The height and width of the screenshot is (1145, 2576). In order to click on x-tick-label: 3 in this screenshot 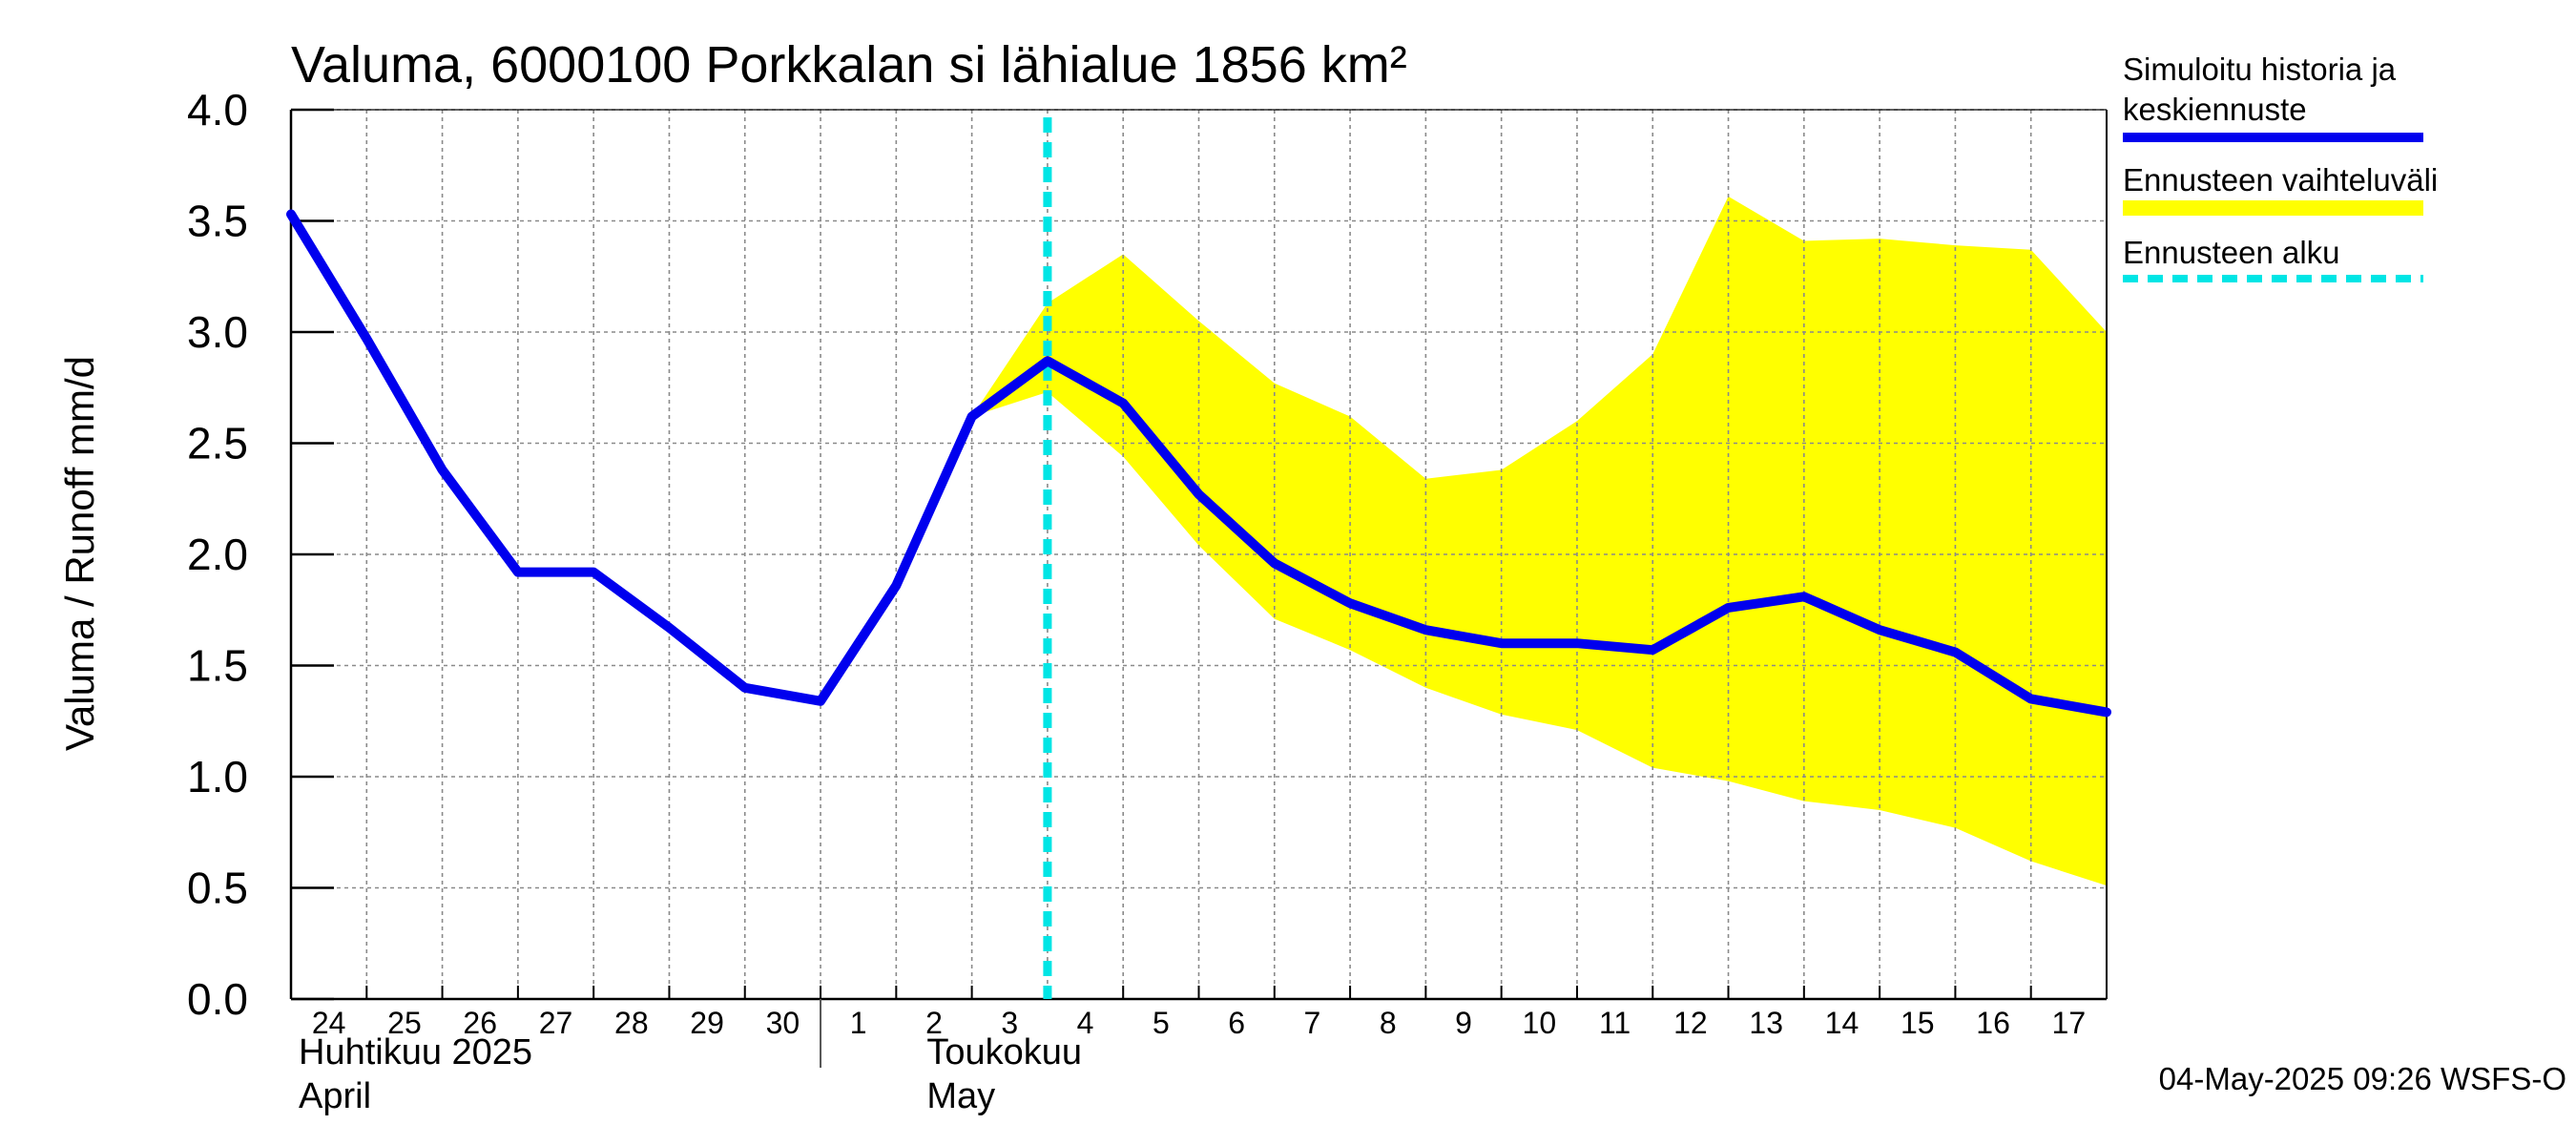, I will do `click(1009, 1023)`.